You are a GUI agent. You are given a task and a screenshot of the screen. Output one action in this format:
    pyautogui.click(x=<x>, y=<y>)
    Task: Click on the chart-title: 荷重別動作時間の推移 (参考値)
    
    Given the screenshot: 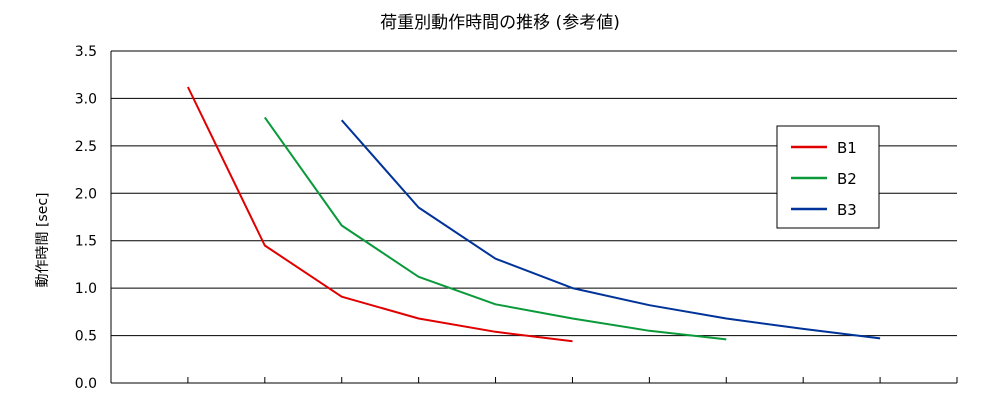 What is the action you would take?
    pyautogui.click(x=500, y=23)
    